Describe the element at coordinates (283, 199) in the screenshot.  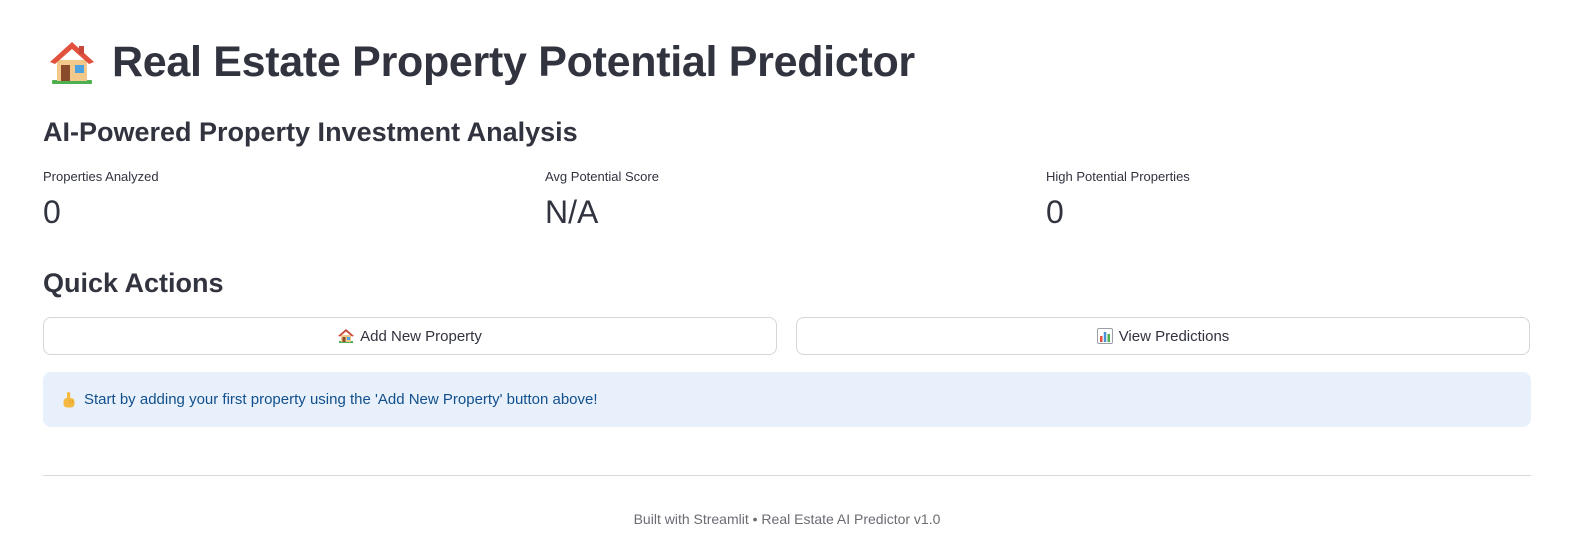
I see `metric-properties-analyzed: Properties Analyzed 0` at that location.